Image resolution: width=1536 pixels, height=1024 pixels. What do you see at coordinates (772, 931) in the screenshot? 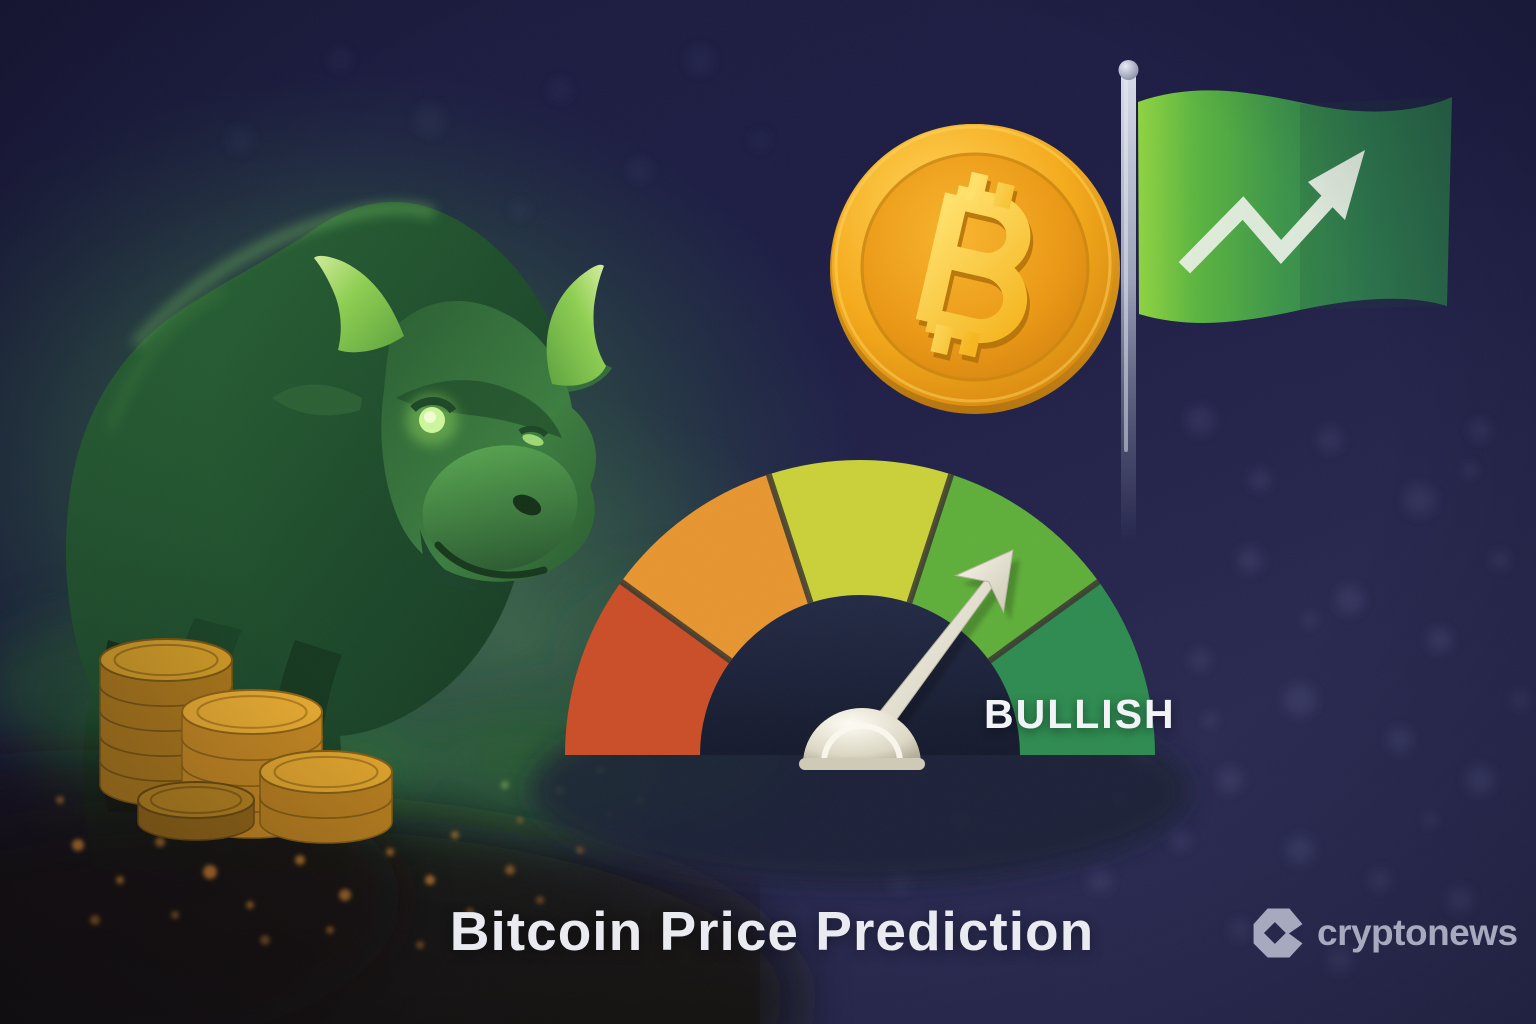
I see `page-title: Bitcoin Price Prediction` at bounding box center [772, 931].